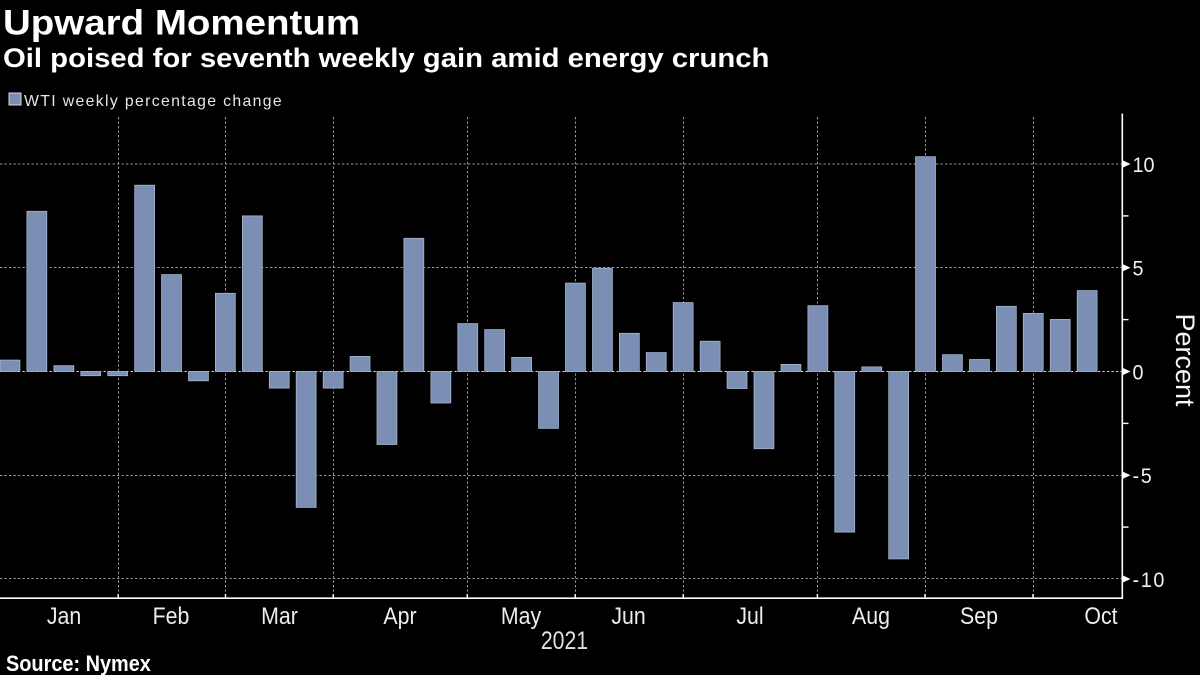 The height and width of the screenshot is (675, 1200). What do you see at coordinates (564, 640) in the screenshot?
I see `svg-text: 2021` at bounding box center [564, 640].